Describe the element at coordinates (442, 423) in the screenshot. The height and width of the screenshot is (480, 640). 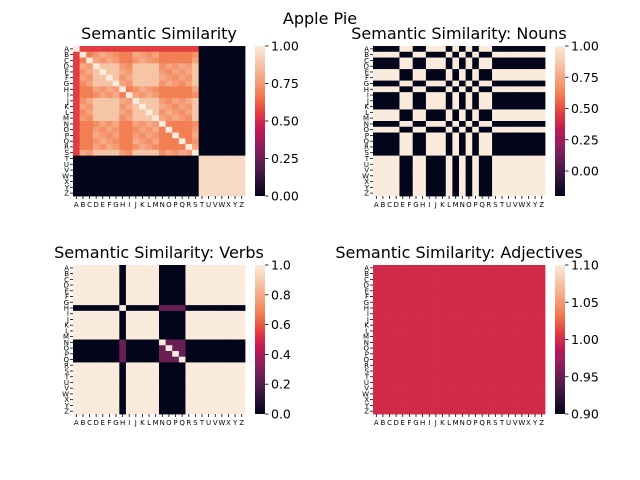
I see `x-tick-label: K` at that location.